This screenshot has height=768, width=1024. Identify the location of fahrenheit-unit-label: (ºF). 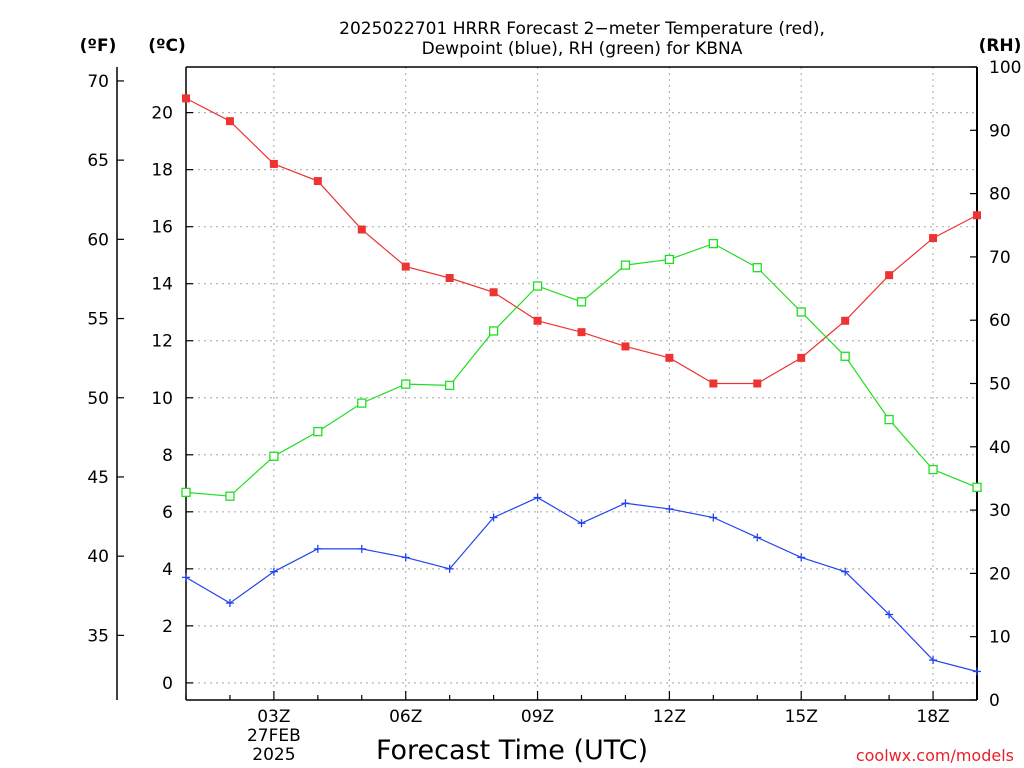
(98, 46).